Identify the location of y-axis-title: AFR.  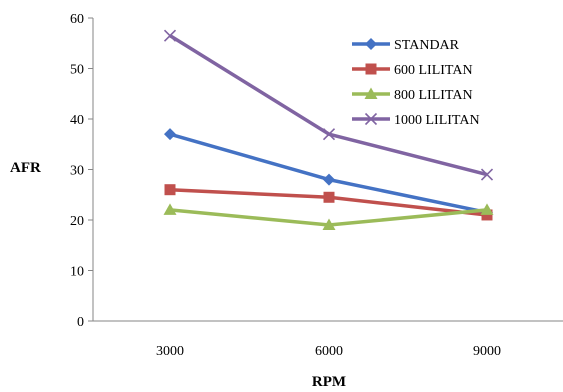
(25, 168).